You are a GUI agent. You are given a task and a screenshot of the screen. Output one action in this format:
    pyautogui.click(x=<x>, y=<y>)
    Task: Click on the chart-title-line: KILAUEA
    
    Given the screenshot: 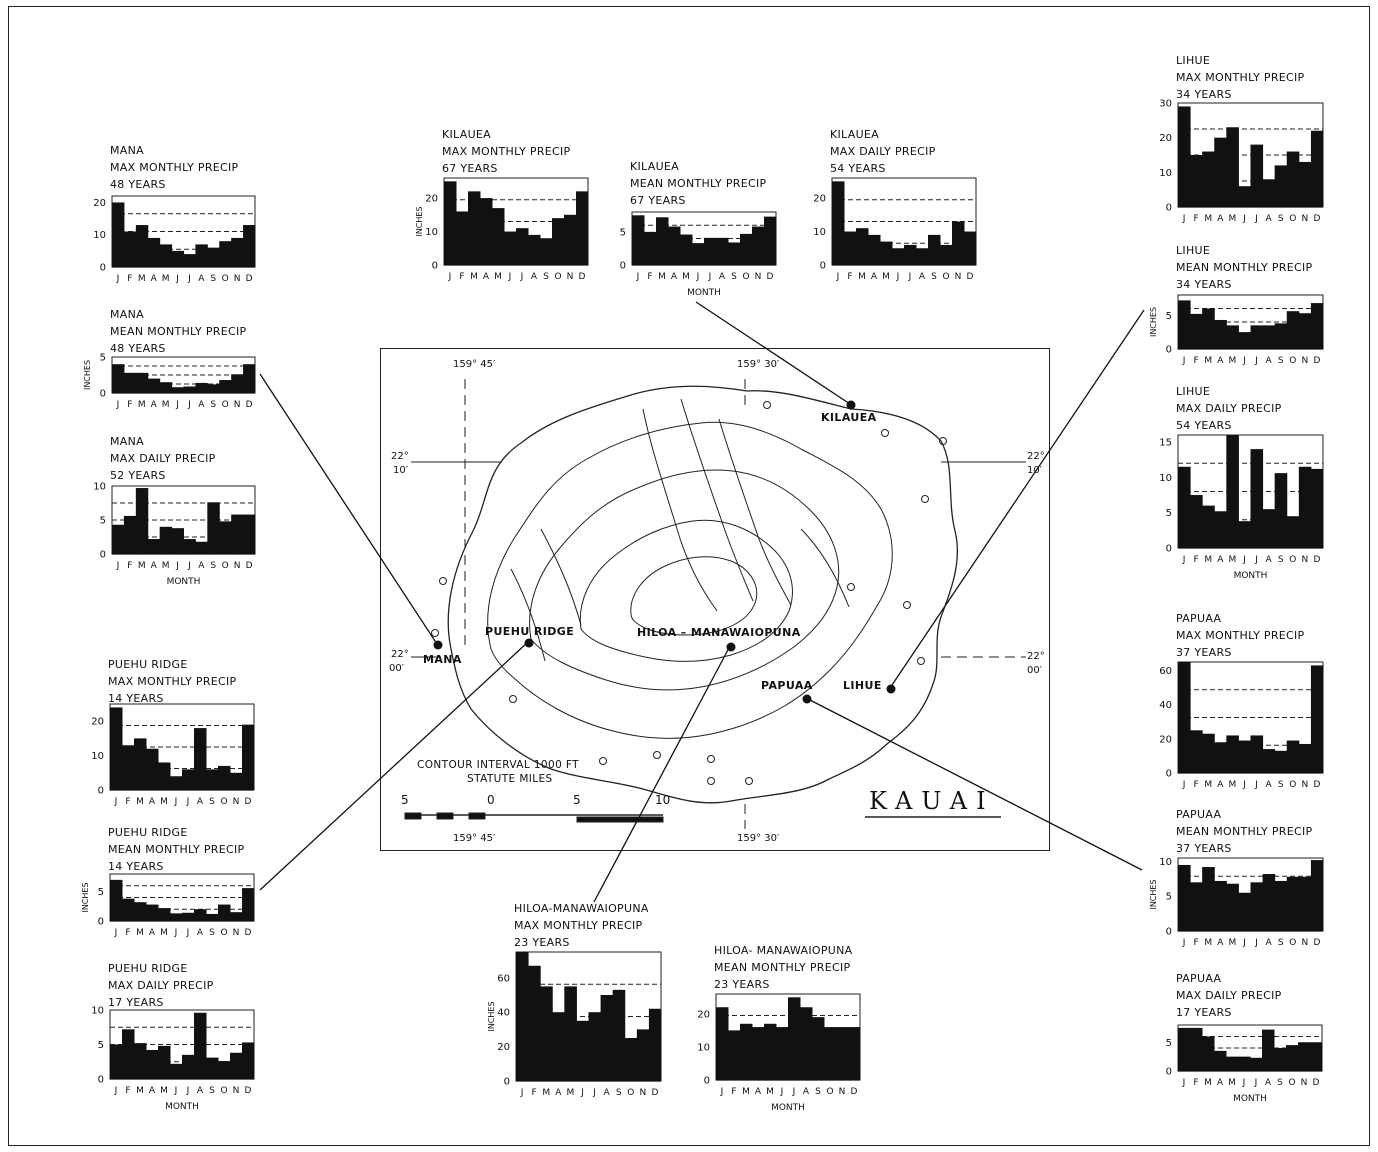 What is the action you would take?
    pyautogui.click(x=854, y=134)
    